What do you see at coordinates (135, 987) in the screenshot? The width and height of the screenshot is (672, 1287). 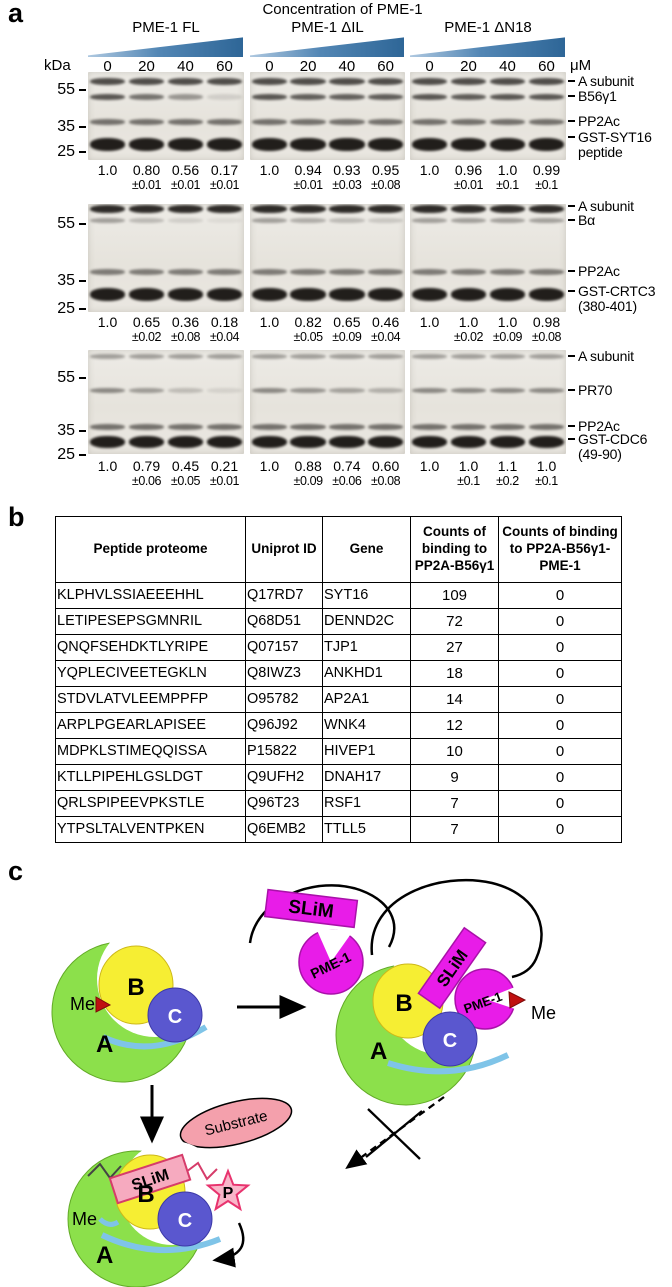 I see `b-label: B` at bounding box center [135, 987].